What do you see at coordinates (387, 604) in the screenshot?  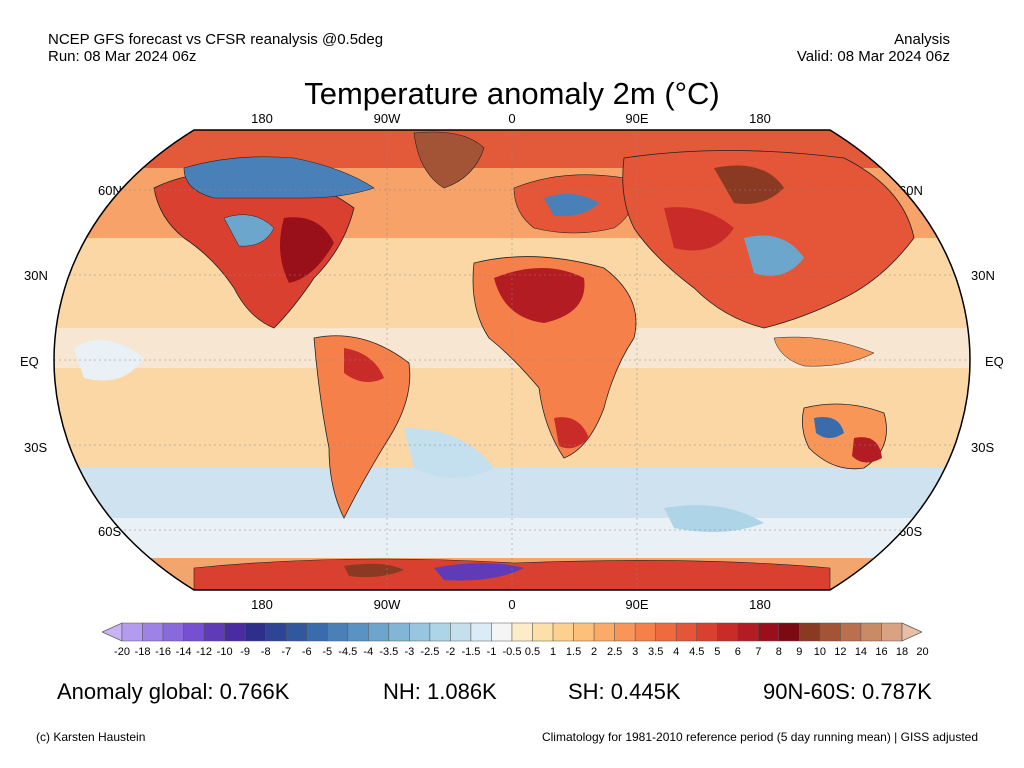 I see `lon-label-bottom: 90W` at bounding box center [387, 604].